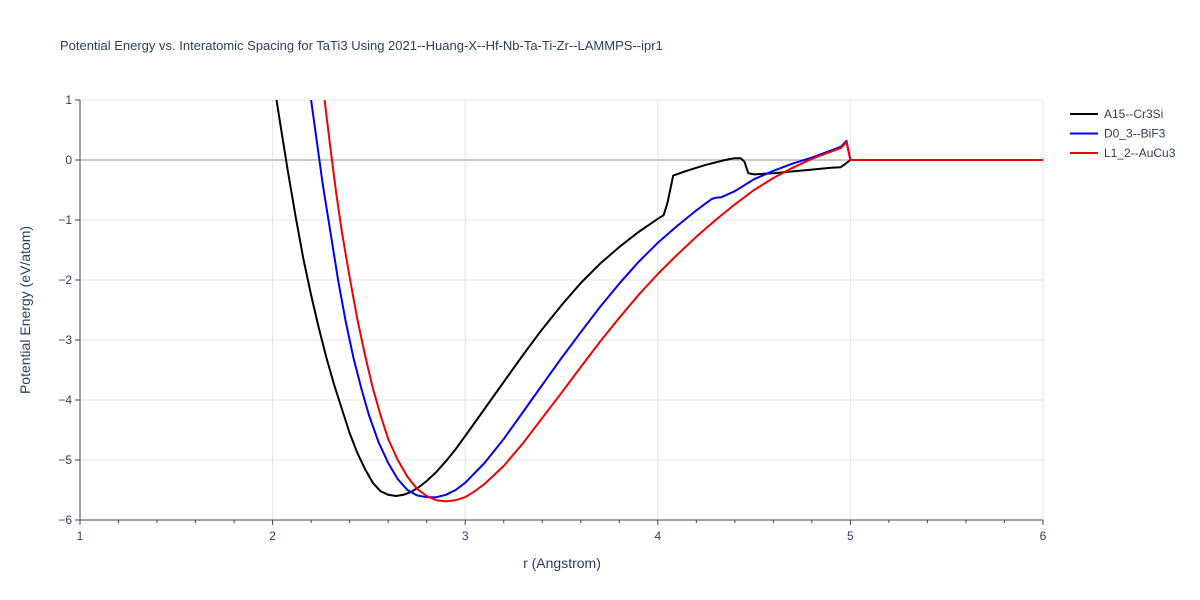 The height and width of the screenshot is (600, 1200). Describe the element at coordinates (80, 536) in the screenshot. I see `x-tick-label: 1` at that location.